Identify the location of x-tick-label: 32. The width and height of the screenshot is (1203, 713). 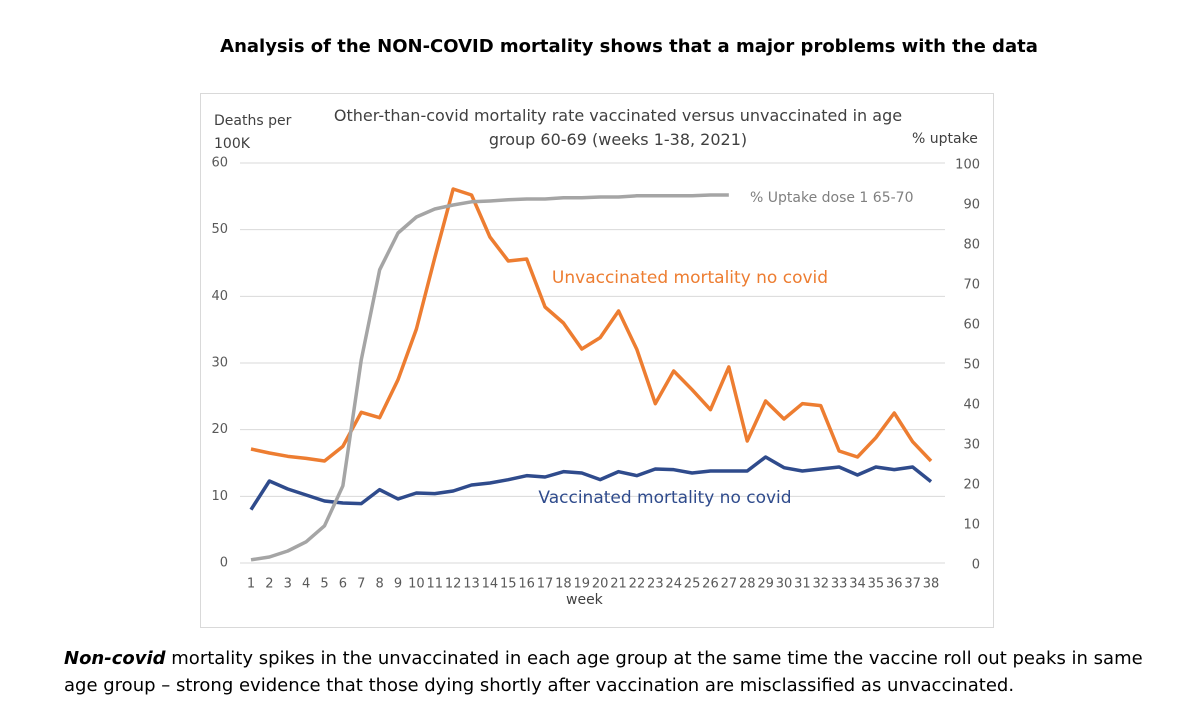
(820, 584).